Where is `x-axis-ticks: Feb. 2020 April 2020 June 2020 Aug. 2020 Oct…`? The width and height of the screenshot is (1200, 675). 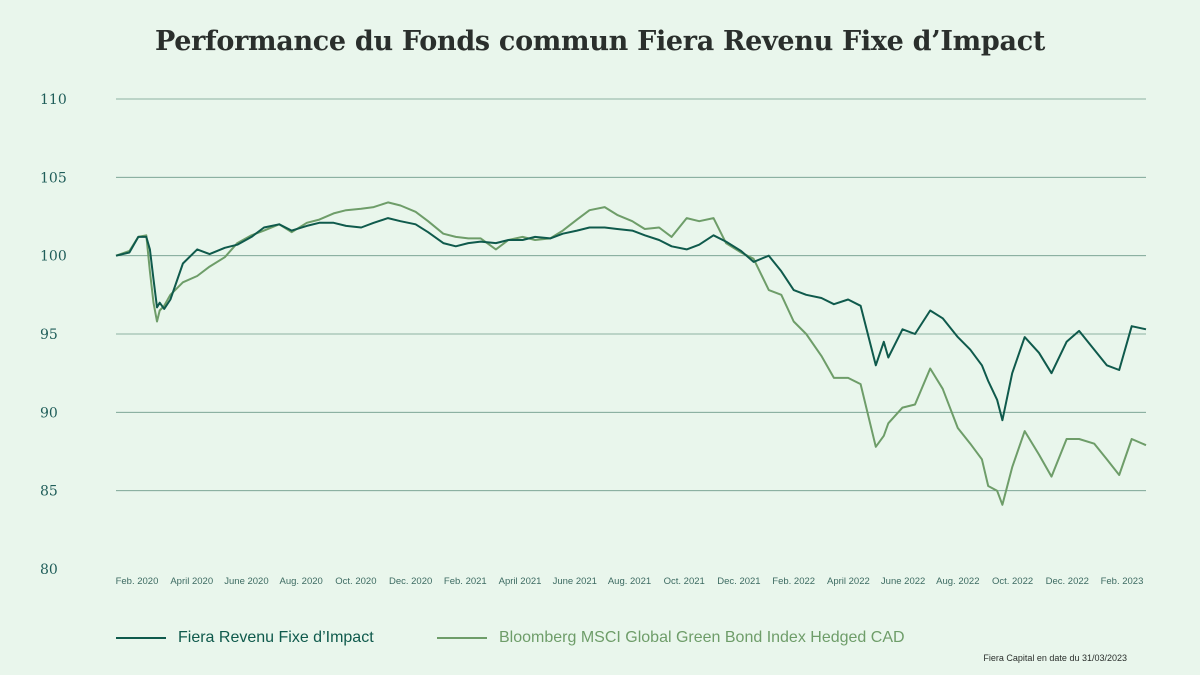 x-axis-ticks: Feb. 2020 April 2020 June 2020 Aug. 2020 Oct… is located at coordinates (630, 581).